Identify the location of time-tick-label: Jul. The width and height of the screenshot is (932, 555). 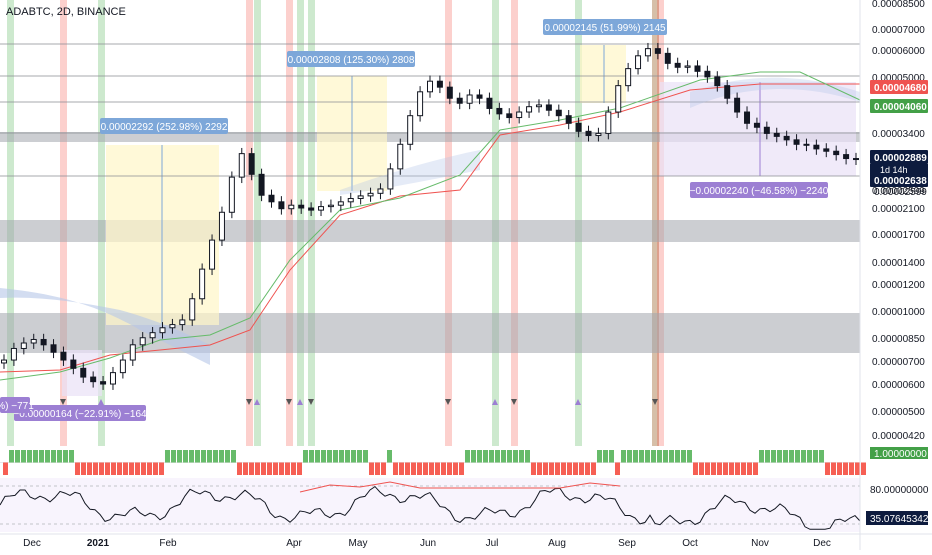
(492, 543).